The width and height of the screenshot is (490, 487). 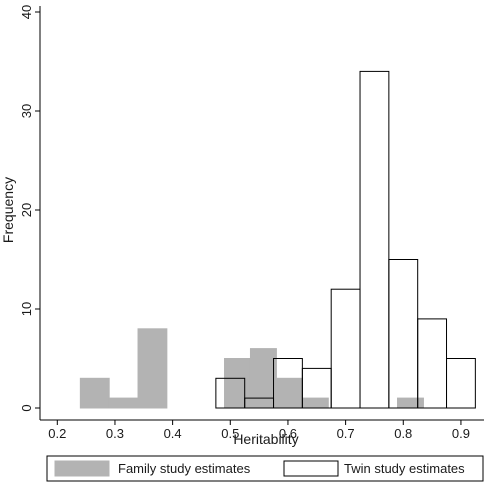 I want to click on x-tick-label: 0.5, so click(x=230, y=433).